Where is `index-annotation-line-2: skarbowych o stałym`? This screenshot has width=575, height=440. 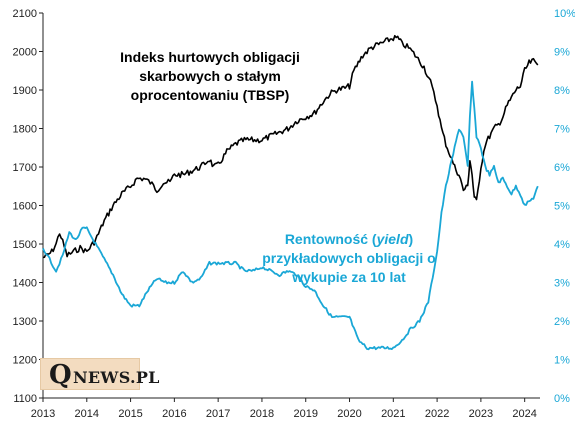 index-annotation-line-2: skarbowych o stałym is located at coordinates (210, 76).